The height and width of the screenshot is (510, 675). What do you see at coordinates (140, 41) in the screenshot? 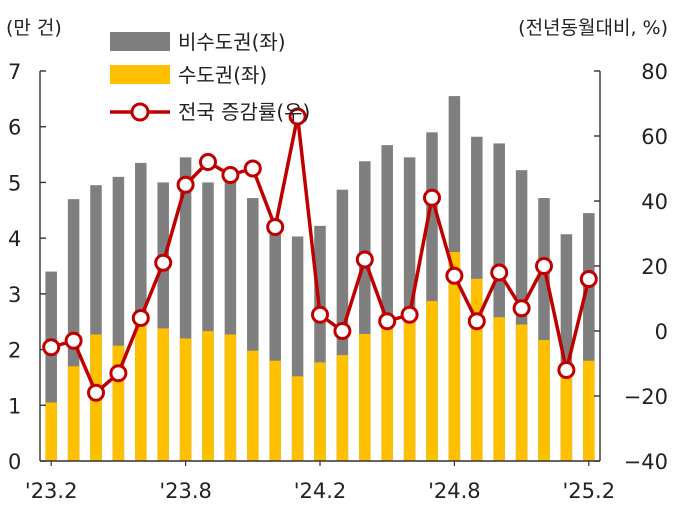
I see `legend-swatch-nonmetro` at bounding box center [140, 41].